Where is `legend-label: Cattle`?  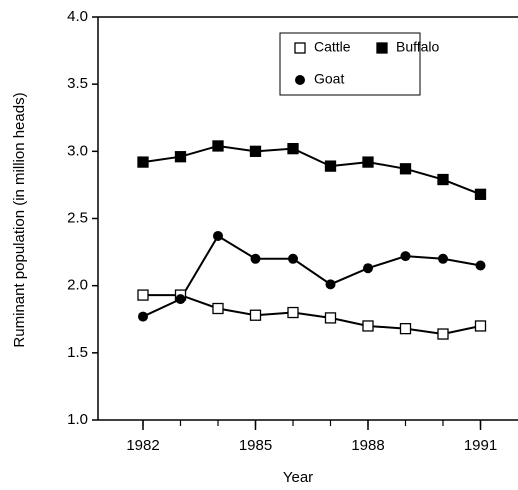 legend-label: Cattle is located at coordinates (332, 47).